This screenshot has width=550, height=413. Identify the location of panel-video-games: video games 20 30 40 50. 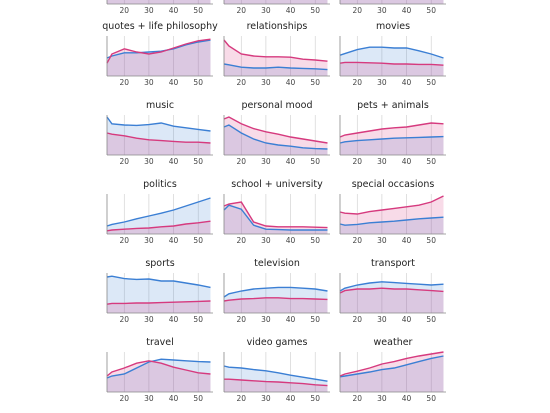
(276, 370).